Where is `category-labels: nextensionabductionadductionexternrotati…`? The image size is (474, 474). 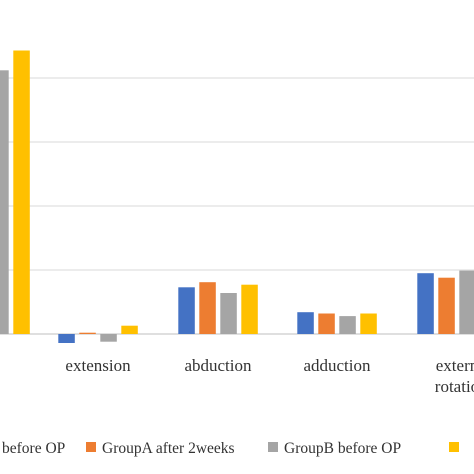
category-labels: nextensionabductionadductionexternrotati… is located at coordinates (269, 376).